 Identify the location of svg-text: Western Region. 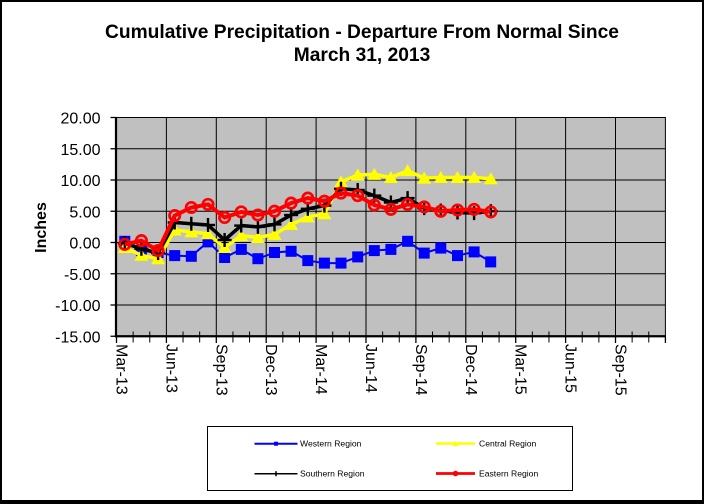
(331, 444).